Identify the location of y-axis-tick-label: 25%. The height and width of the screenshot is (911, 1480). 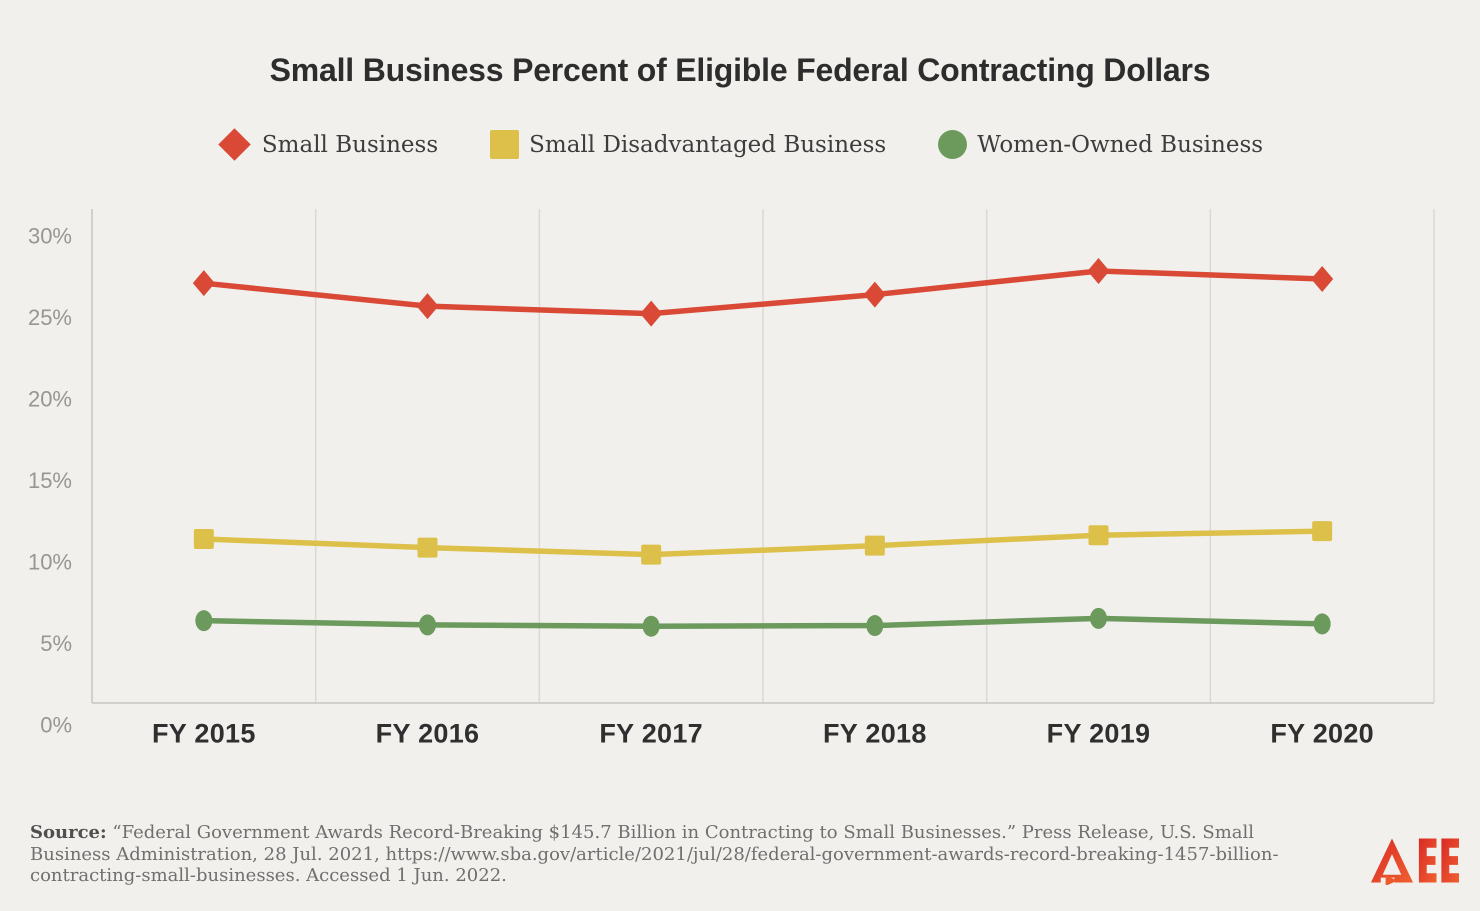
(50, 317).